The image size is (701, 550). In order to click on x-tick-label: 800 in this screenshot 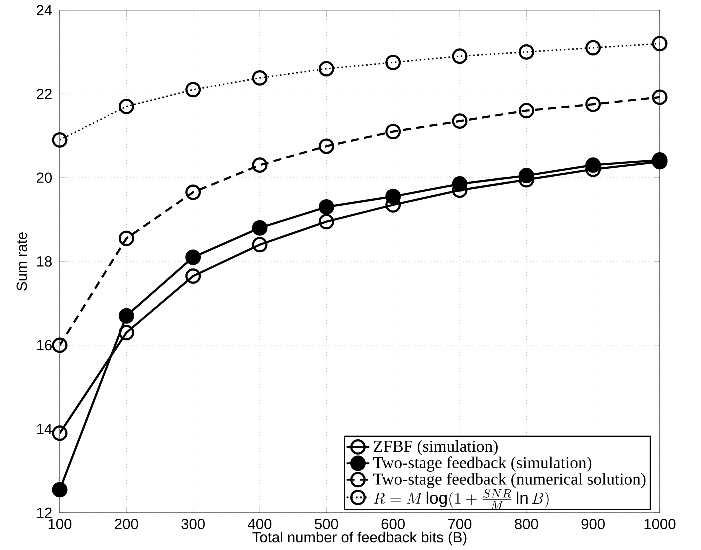, I will do `click(526, 524)`.